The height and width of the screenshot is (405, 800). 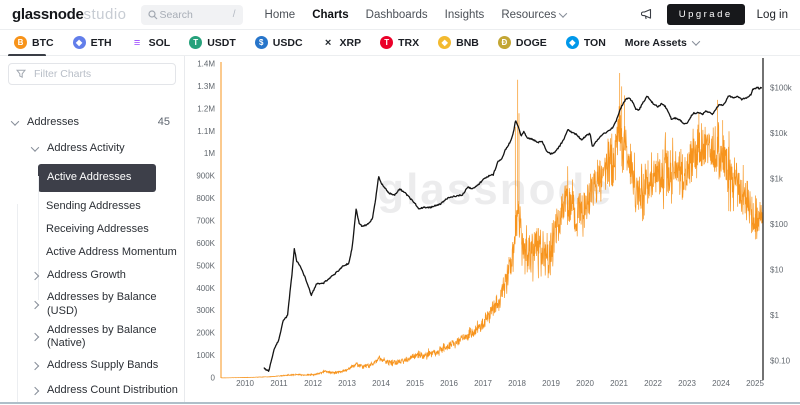 What do you see at coordinates (206, 63) in the screenshot?
I see `left-axis-tick-label: 1.4M` at bounding box center [206, 63].